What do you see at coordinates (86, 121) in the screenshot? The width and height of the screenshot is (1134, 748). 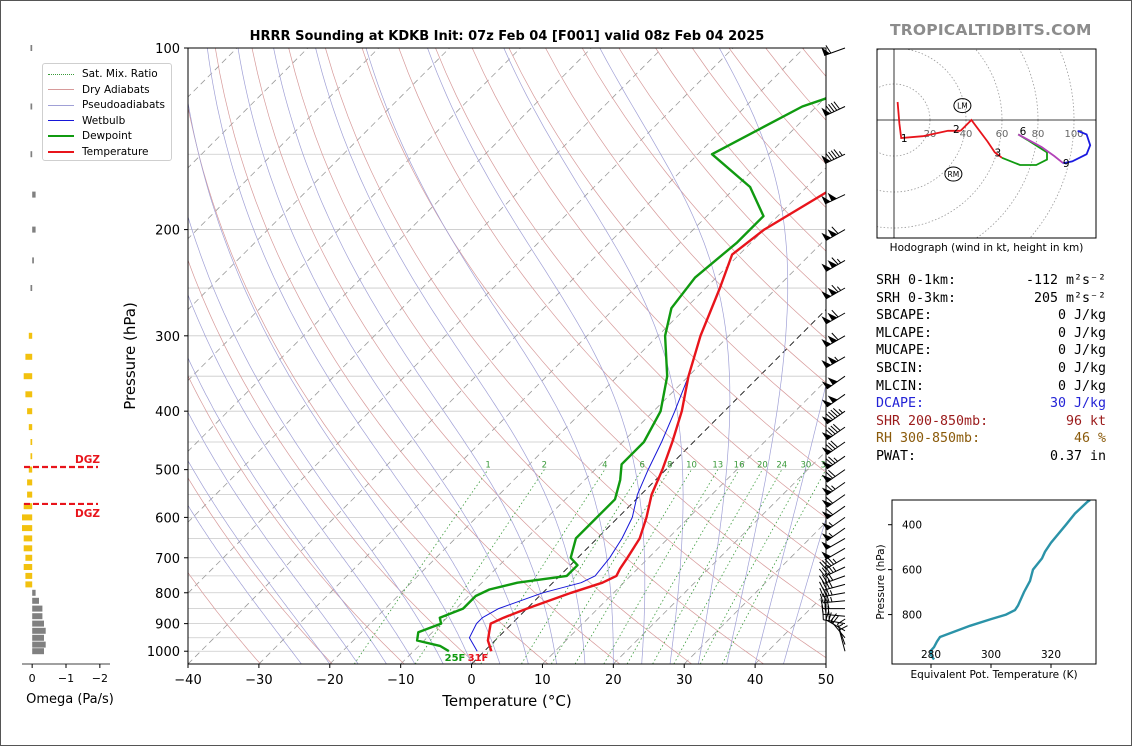 I see `legend-item-wetbulb: Wetbulb` at bounding box center [86, 121].